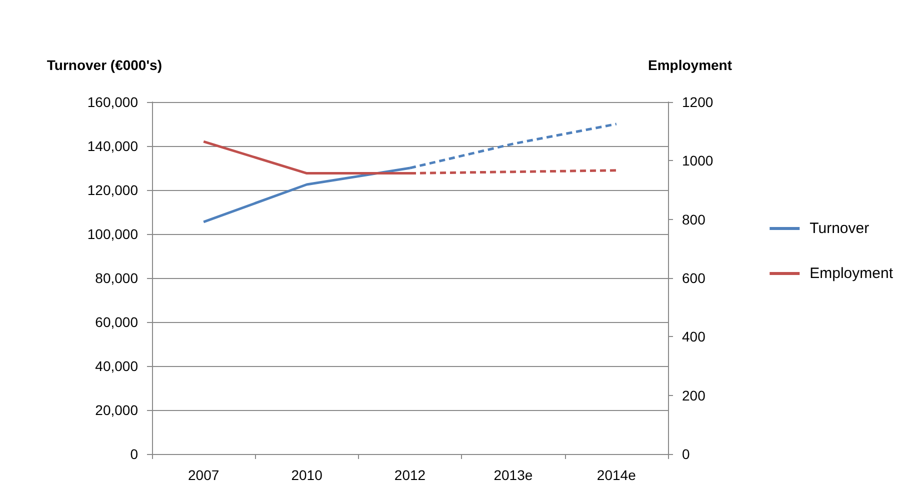 This screenshot has height=502, width=910. Describe the element at coordinates (116, 322) in the screenshot. I see `y-tick-label: 60,000` at that location.